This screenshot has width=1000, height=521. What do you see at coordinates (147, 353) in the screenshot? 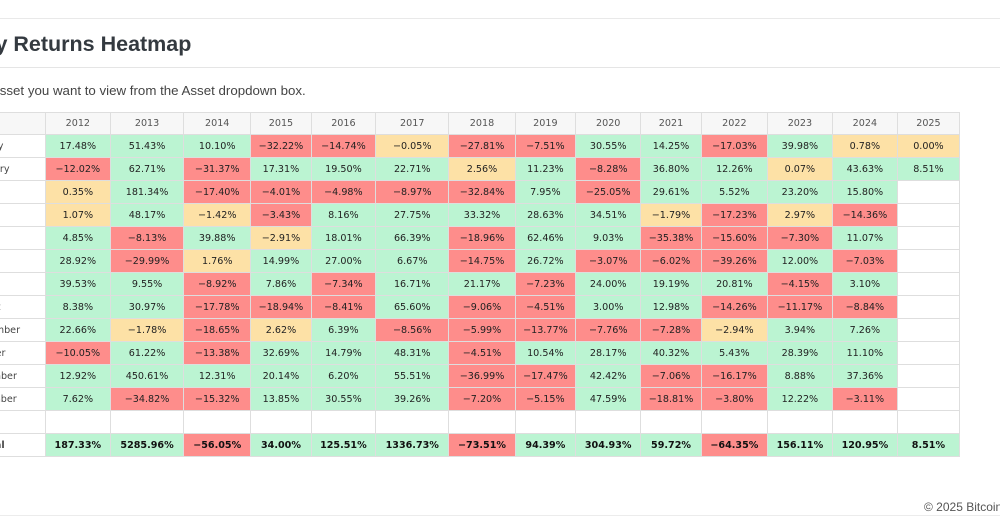
I see `heatmap-cell: 61.22%` at bounding box center [147, 353].